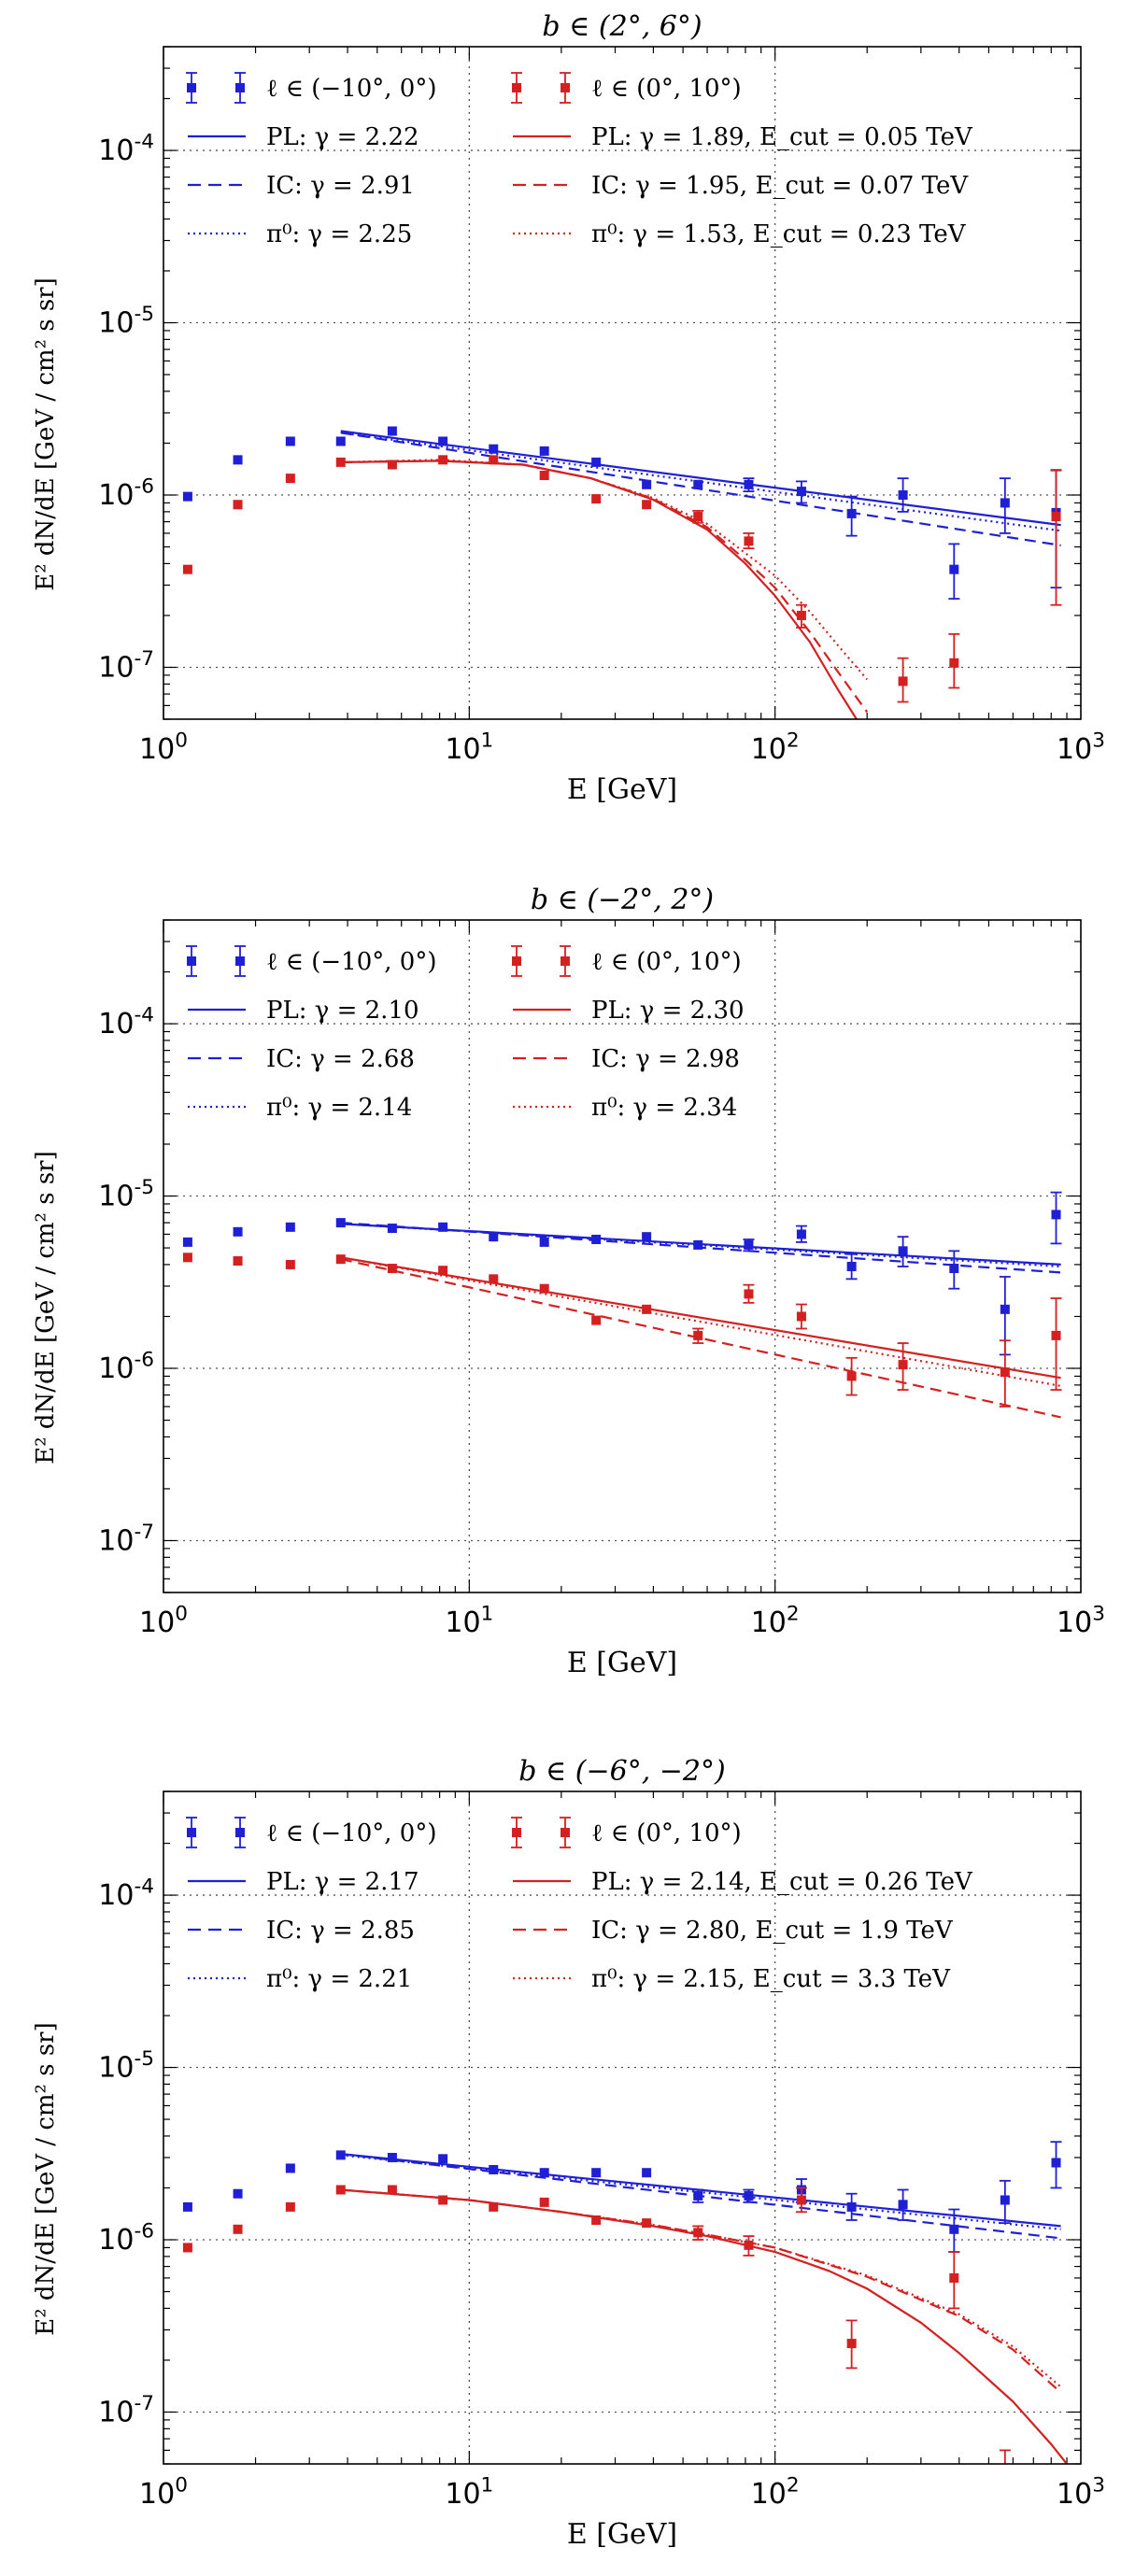  Describe the element at coordinates (343, 137) in the screenshot. I see `legend-label-blue-pl: PL: γ = 2.22` at that location.